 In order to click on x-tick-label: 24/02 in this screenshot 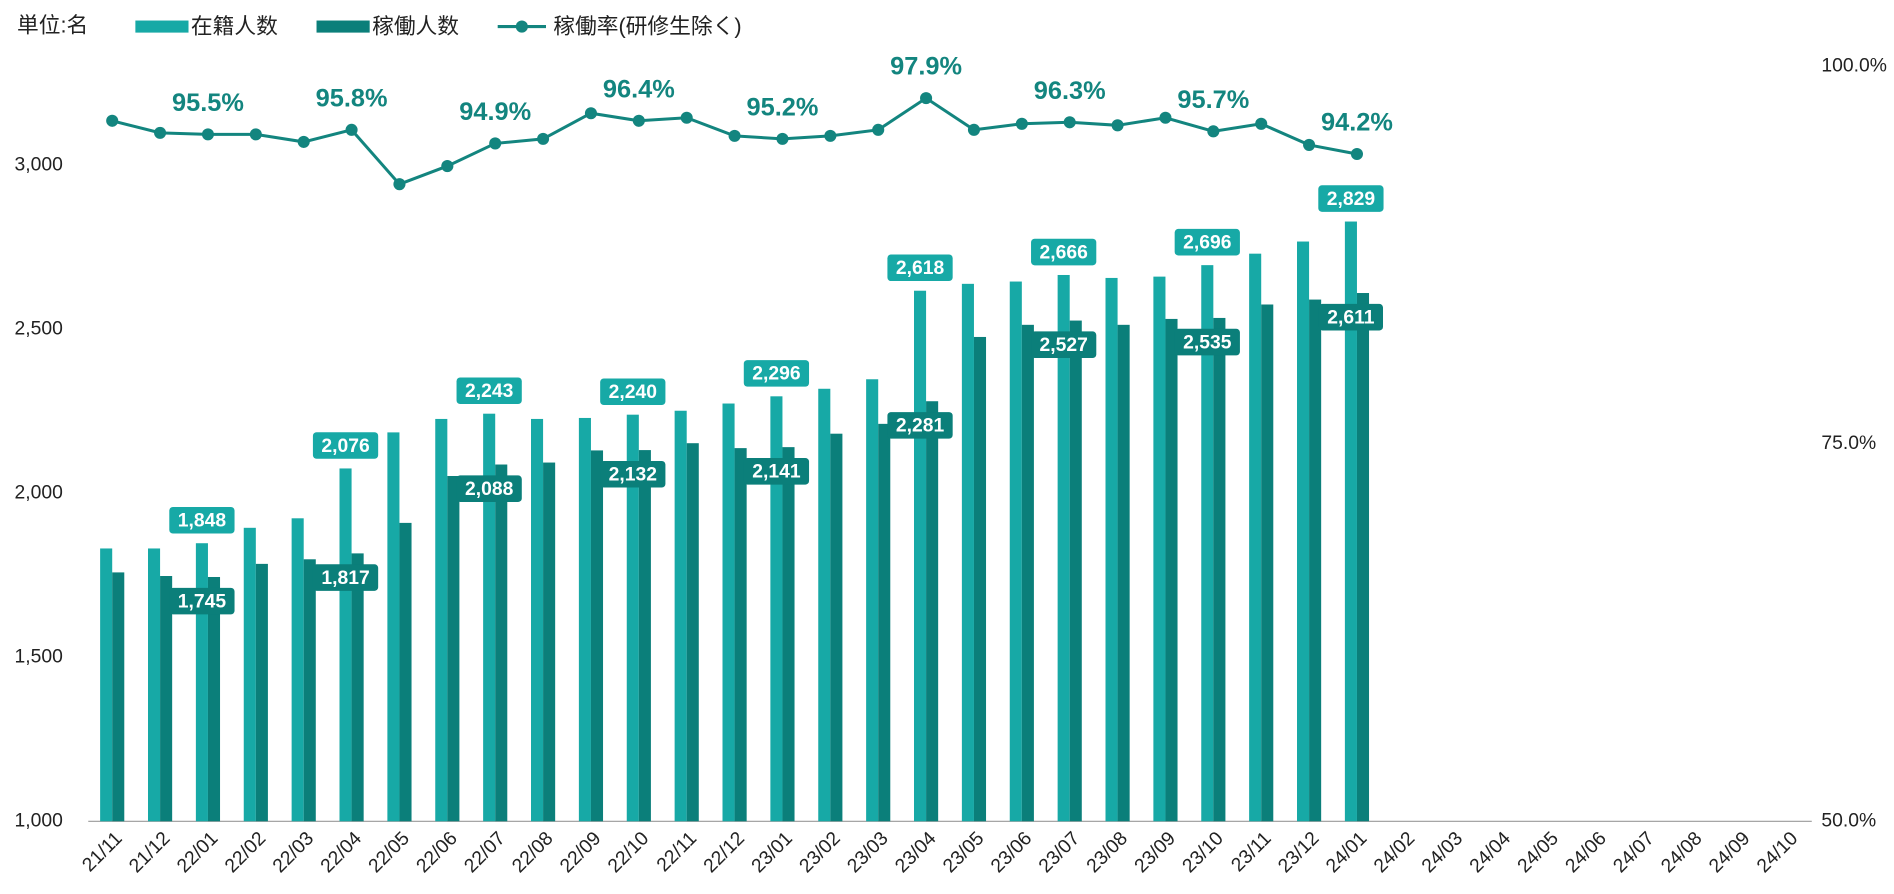, I will do `click(1394, 852)`.